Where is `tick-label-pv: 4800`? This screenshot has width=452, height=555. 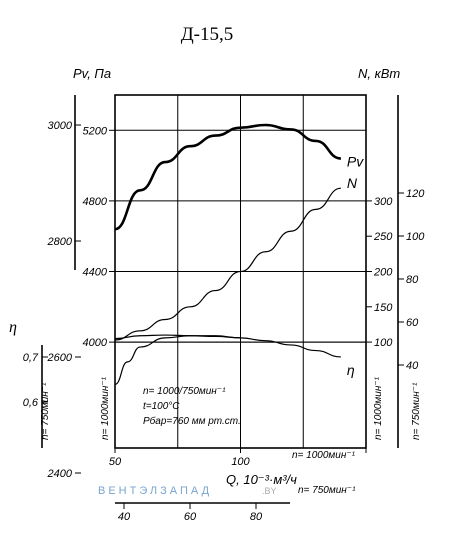
tick-label-pv: 4800 is located at coordinates (95, 202).